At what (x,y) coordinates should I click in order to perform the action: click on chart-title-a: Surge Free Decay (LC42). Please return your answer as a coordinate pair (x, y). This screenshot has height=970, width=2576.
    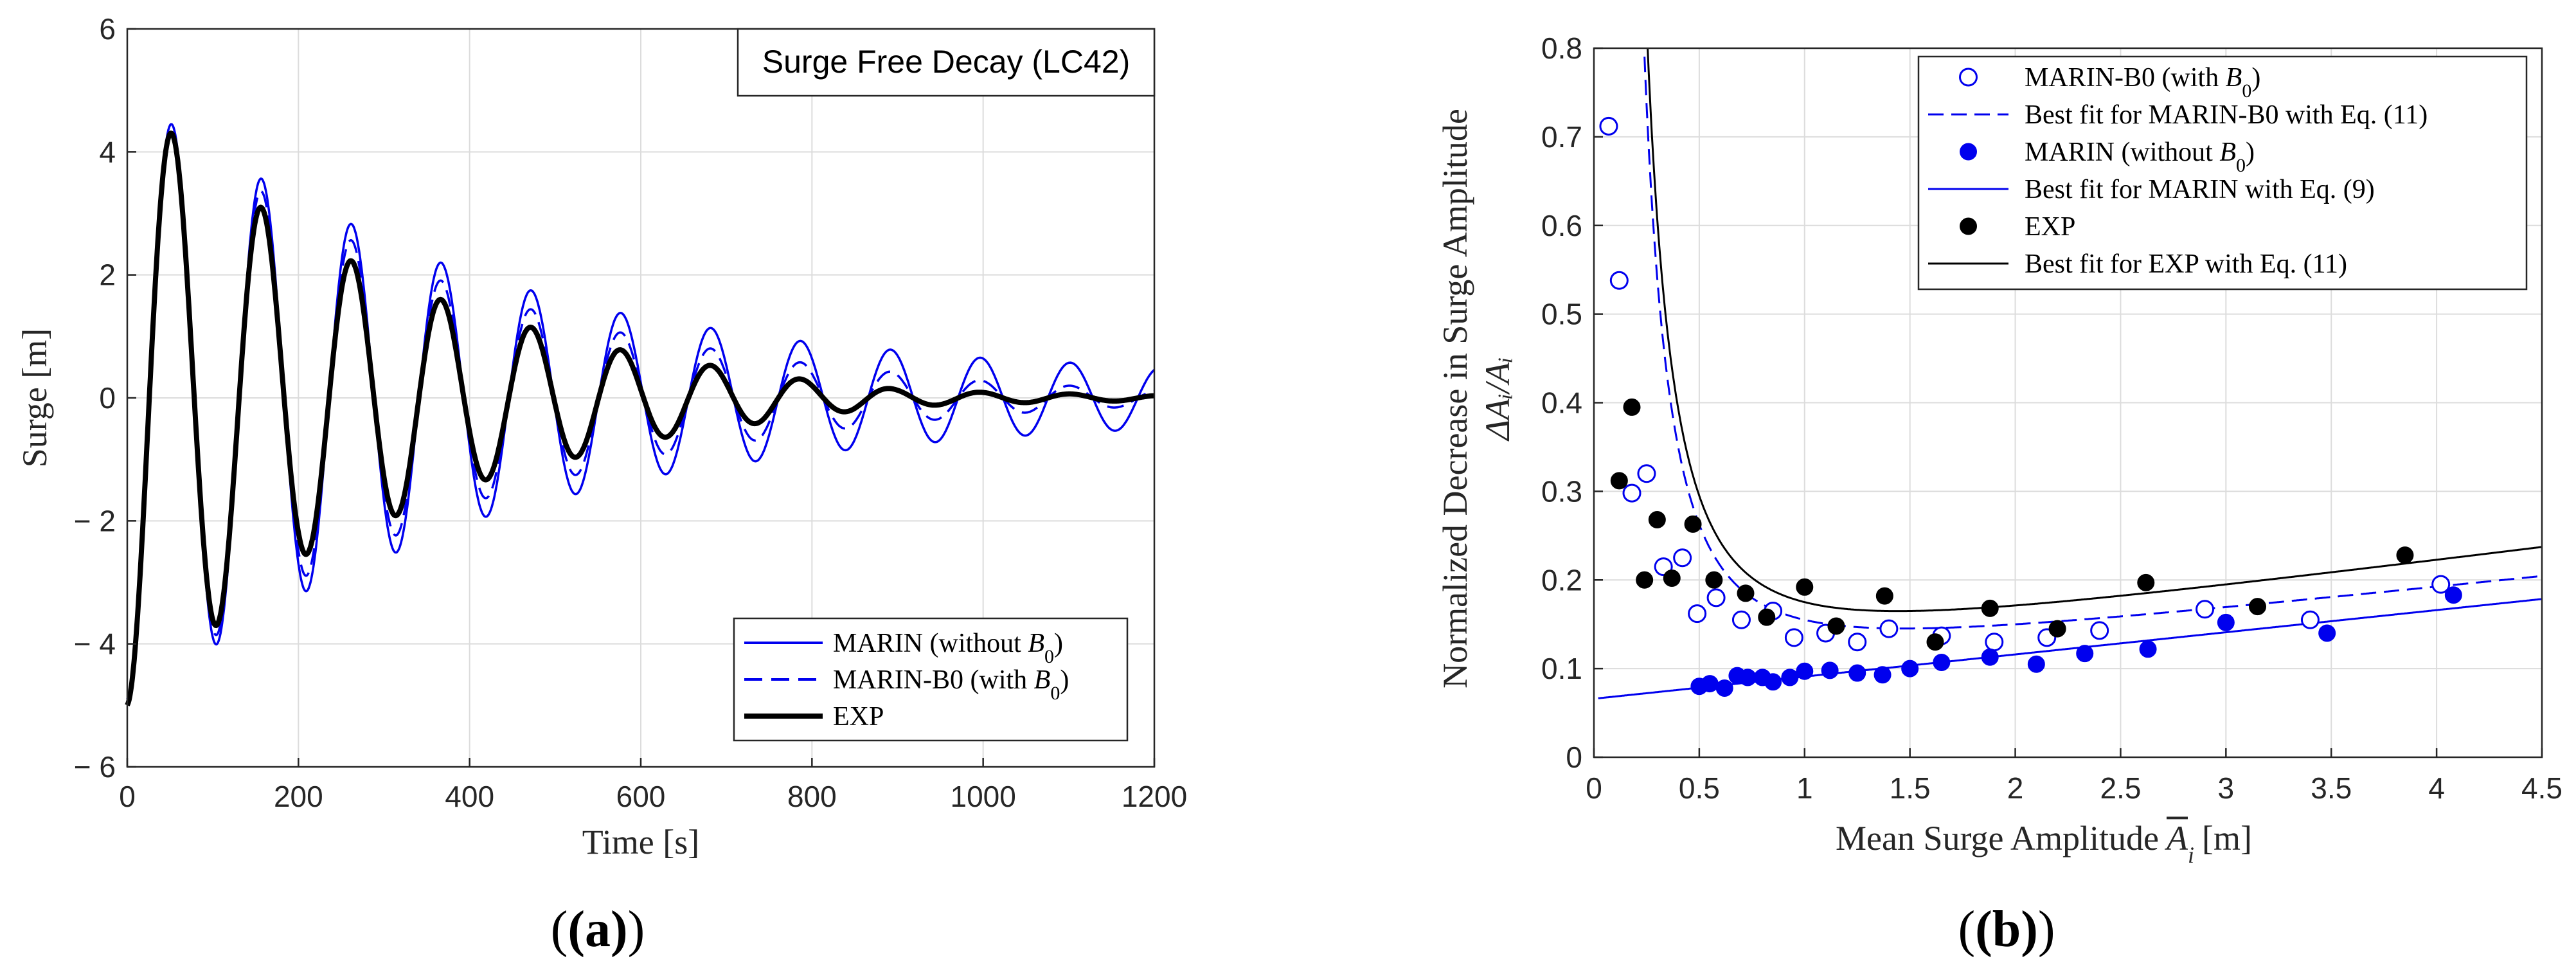
    Looking at the image, I should click on (946, 62).